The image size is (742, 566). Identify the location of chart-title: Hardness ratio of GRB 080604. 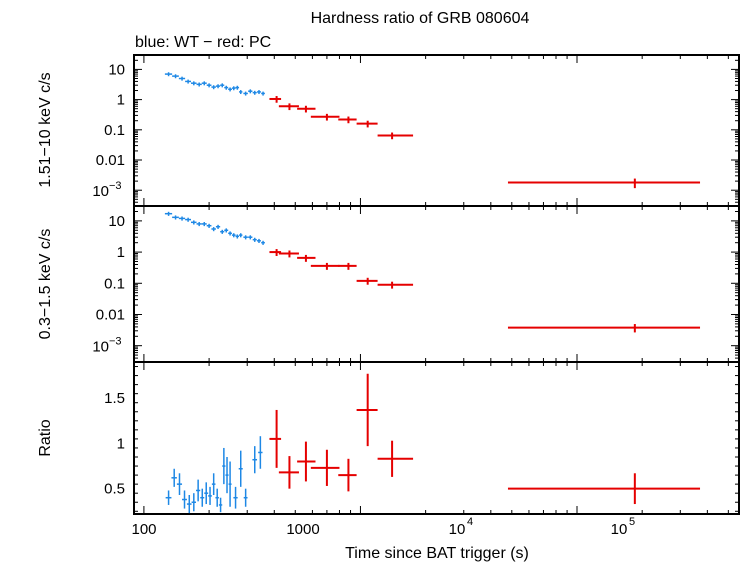
(420, 18).